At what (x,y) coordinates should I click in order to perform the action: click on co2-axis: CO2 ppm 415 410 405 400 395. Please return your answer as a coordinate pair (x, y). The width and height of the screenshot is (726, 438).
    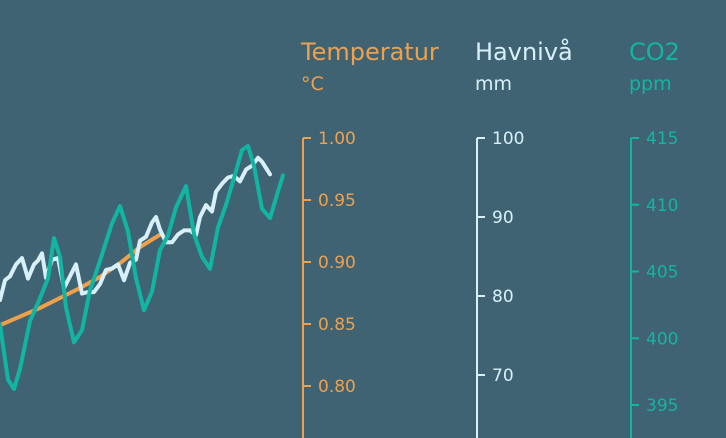
    Looking at the image, I should click on (654, 238).